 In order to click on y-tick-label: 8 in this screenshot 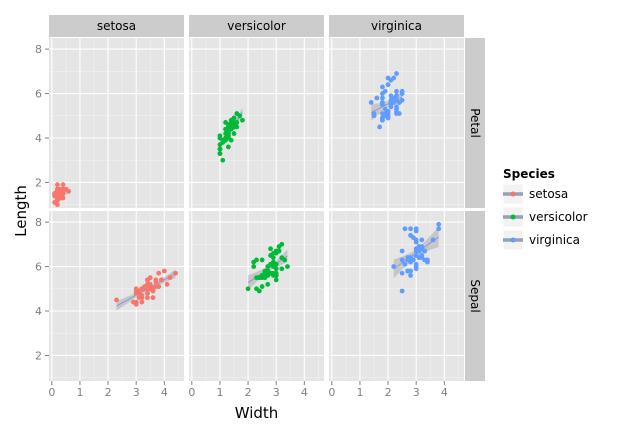, I will do `click(38, 222)`.